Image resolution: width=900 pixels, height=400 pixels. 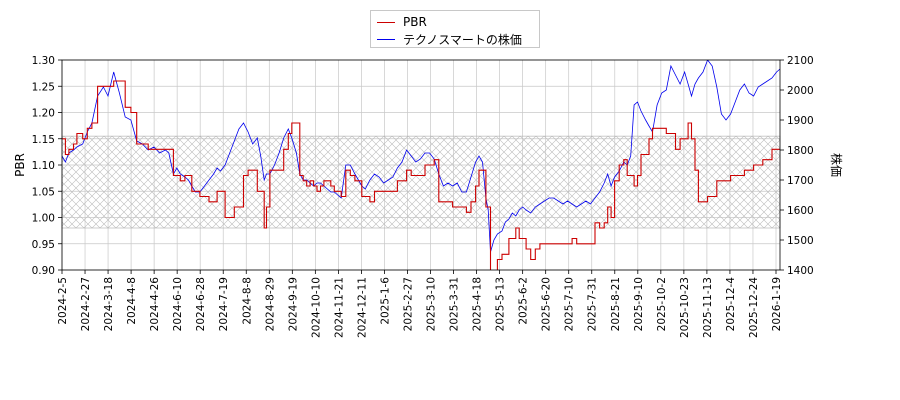 What do you see at coordinates (754, 307) in the screenshot?
I see `x-tick-label: 2025-12-24` at bounding box center [754, 307].